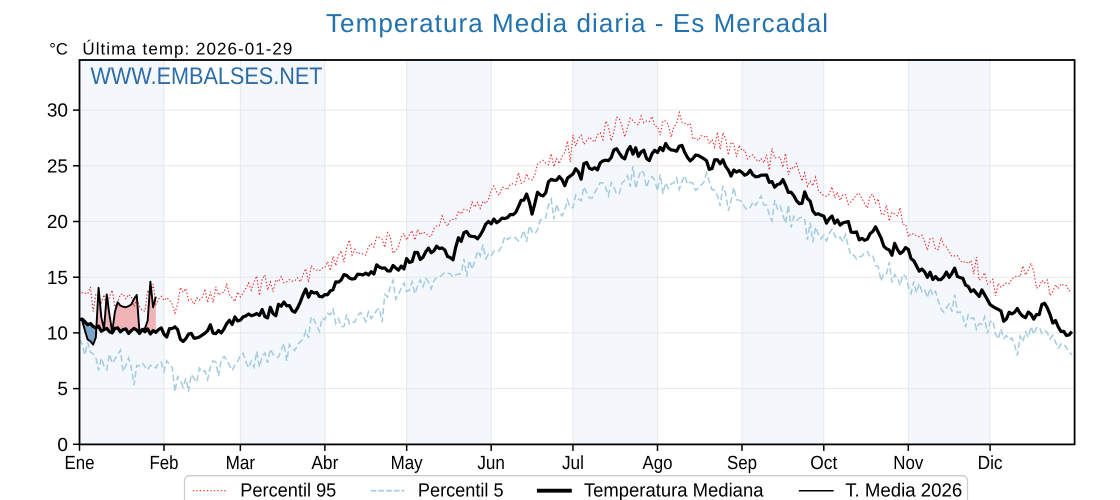  What do you see at coordinates (573, 463) in the screenshot?
I see `svg-text: Jul` at bounding box center [573, 463].